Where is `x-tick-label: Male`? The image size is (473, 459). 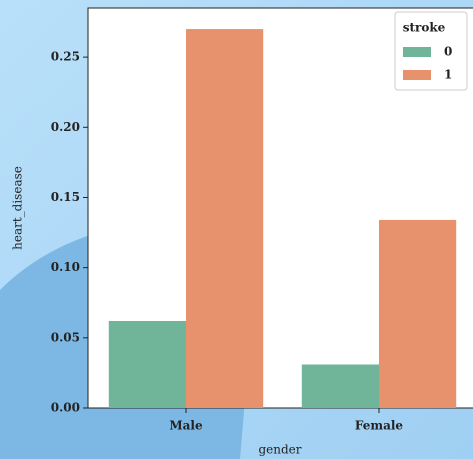
x-tick-label: Male is located at coordinates (186, 426).